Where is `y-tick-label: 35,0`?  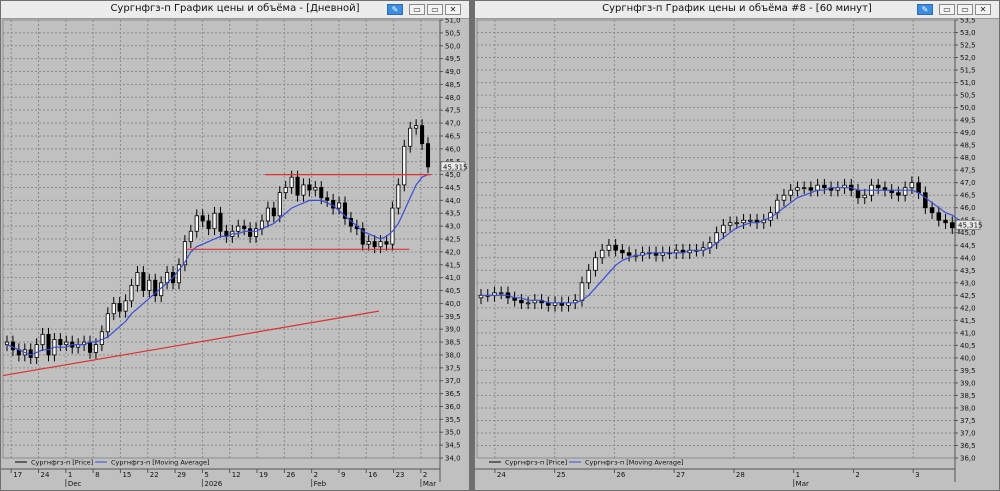
y-tick-label: 35,0 is located at coordinates (453, 433).